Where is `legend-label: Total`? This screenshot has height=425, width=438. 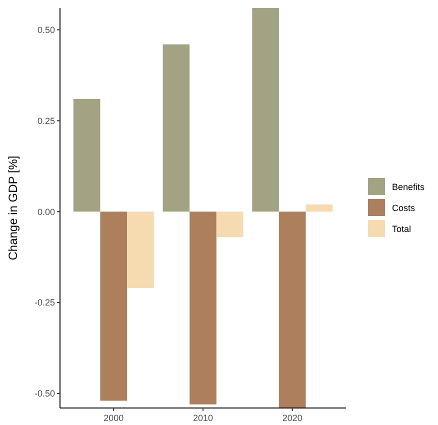
legend-label: Total is located at coordinates (402, 229).